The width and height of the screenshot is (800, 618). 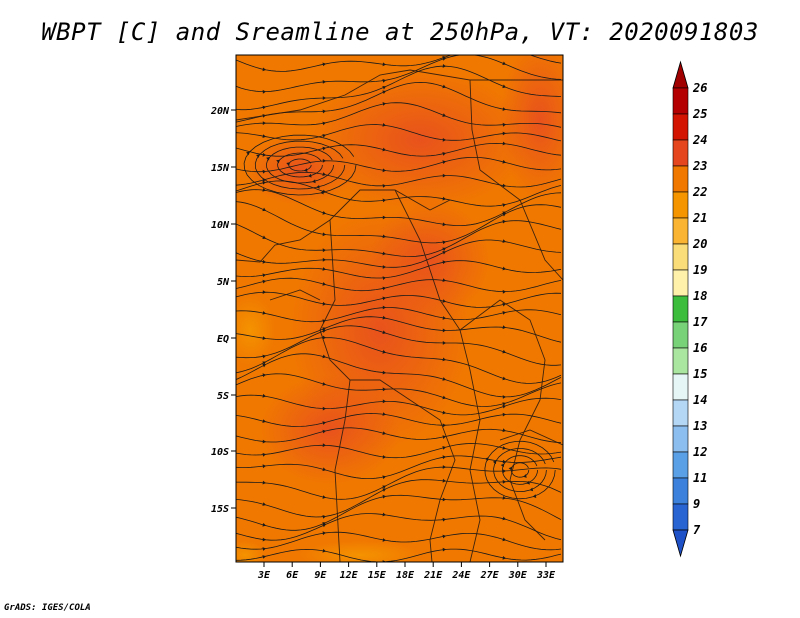 I want to click on colorbar-label: 9, so click(x=696, y=504).